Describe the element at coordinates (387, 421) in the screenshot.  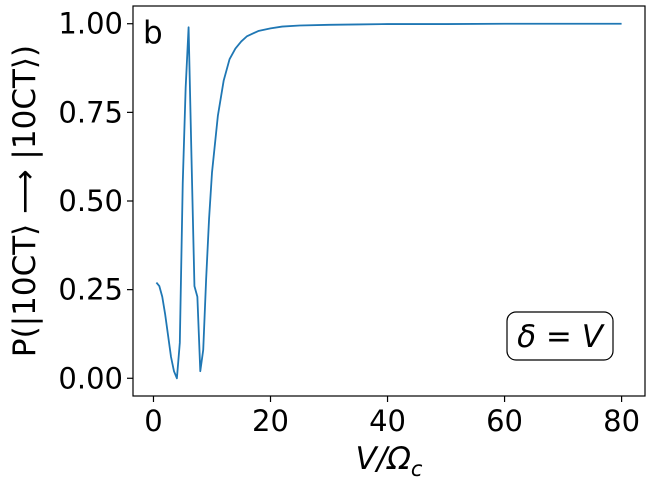
I see `x-tick-label: 40` at that location.